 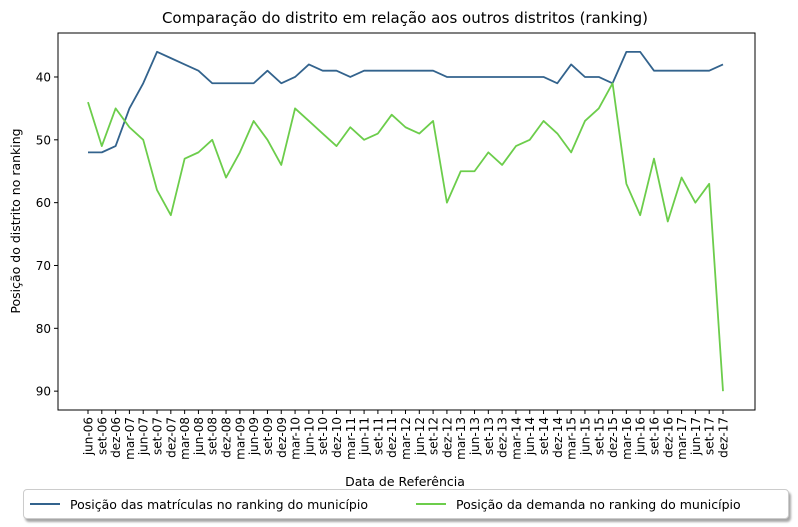 I want to click on x-tick-label: dez-15, so click(x=613, y=437).